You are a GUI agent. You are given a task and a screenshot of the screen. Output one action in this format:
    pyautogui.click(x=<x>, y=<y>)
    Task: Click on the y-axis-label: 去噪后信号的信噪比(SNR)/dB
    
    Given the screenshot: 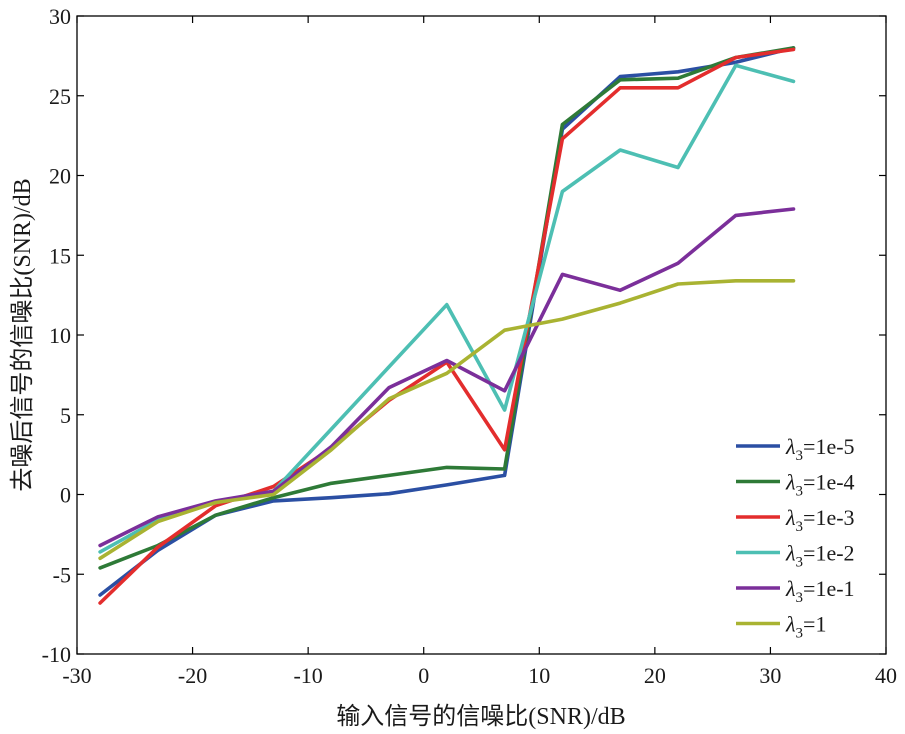 What is the action you would take?
    pyautogui.click(x=22, y=334)
    